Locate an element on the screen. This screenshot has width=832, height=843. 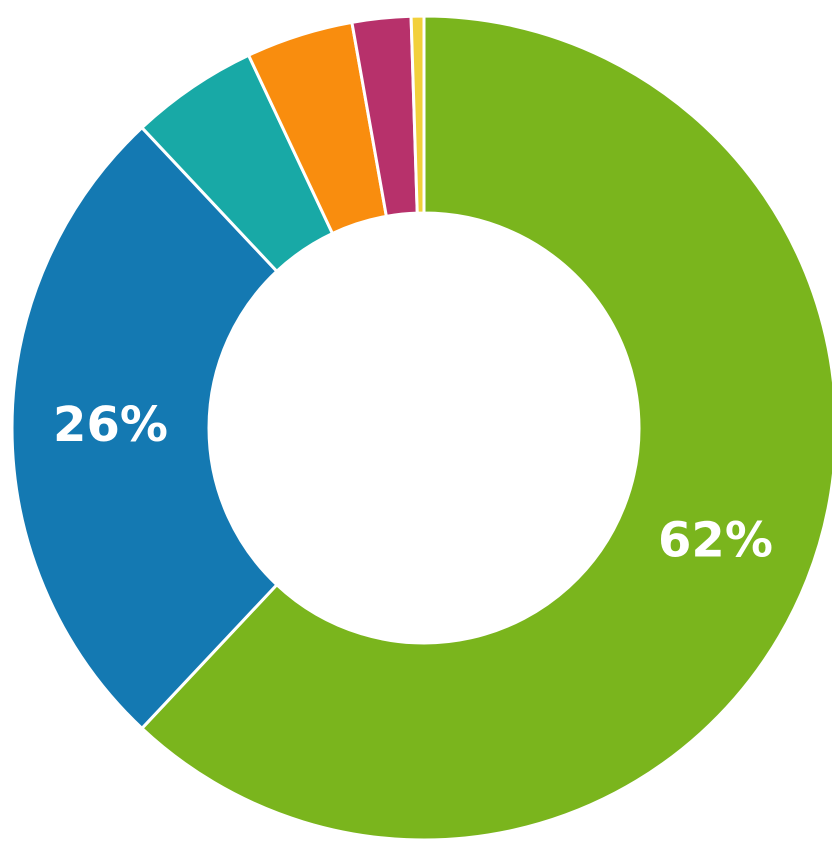
slice-label: 62% is located at coordinates (715, 540).